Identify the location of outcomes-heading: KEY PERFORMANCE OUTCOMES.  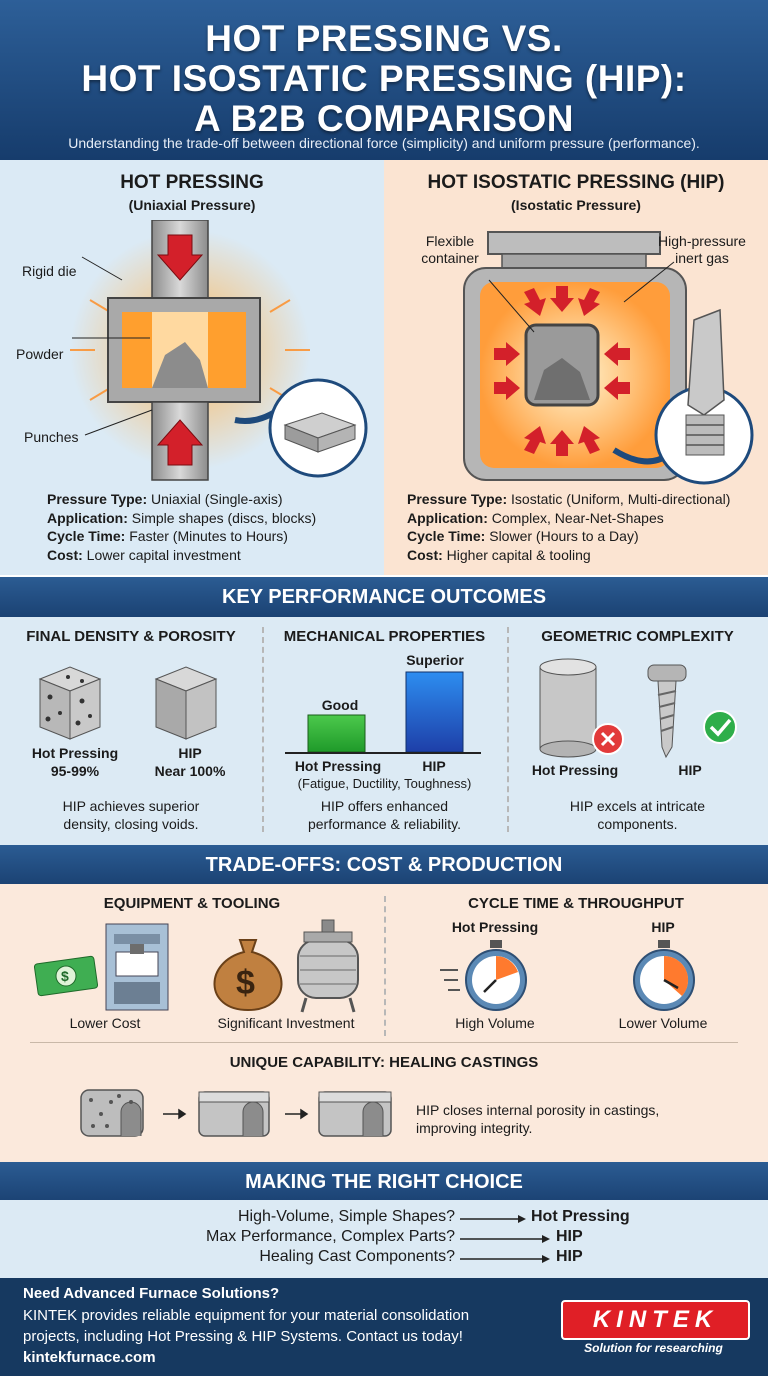
(384, 597).